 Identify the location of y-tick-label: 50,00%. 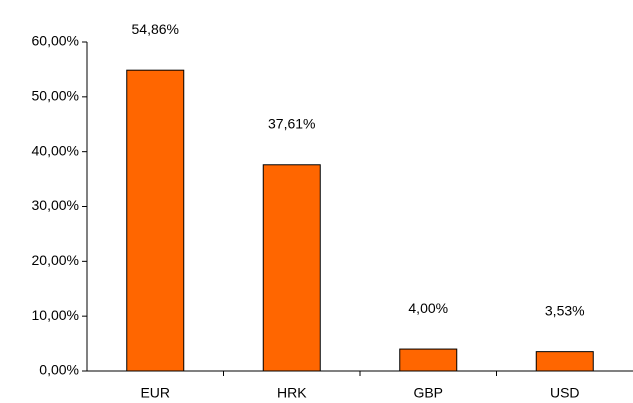
(55, 96).